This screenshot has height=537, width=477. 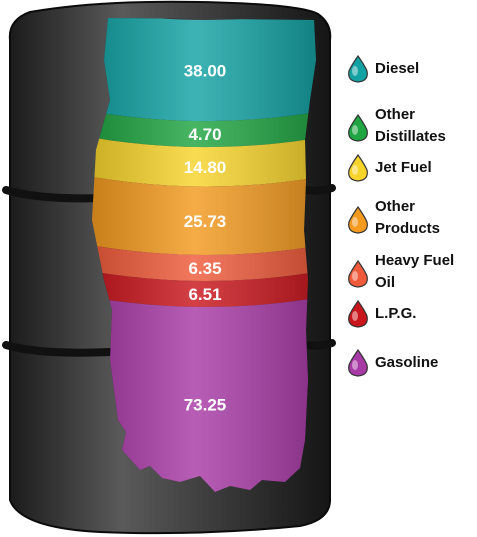 What do you see at coordinates (403, 167) in the screenshot?
I see `legend-label: Jet Fuel` at bounding box center [403, 167].